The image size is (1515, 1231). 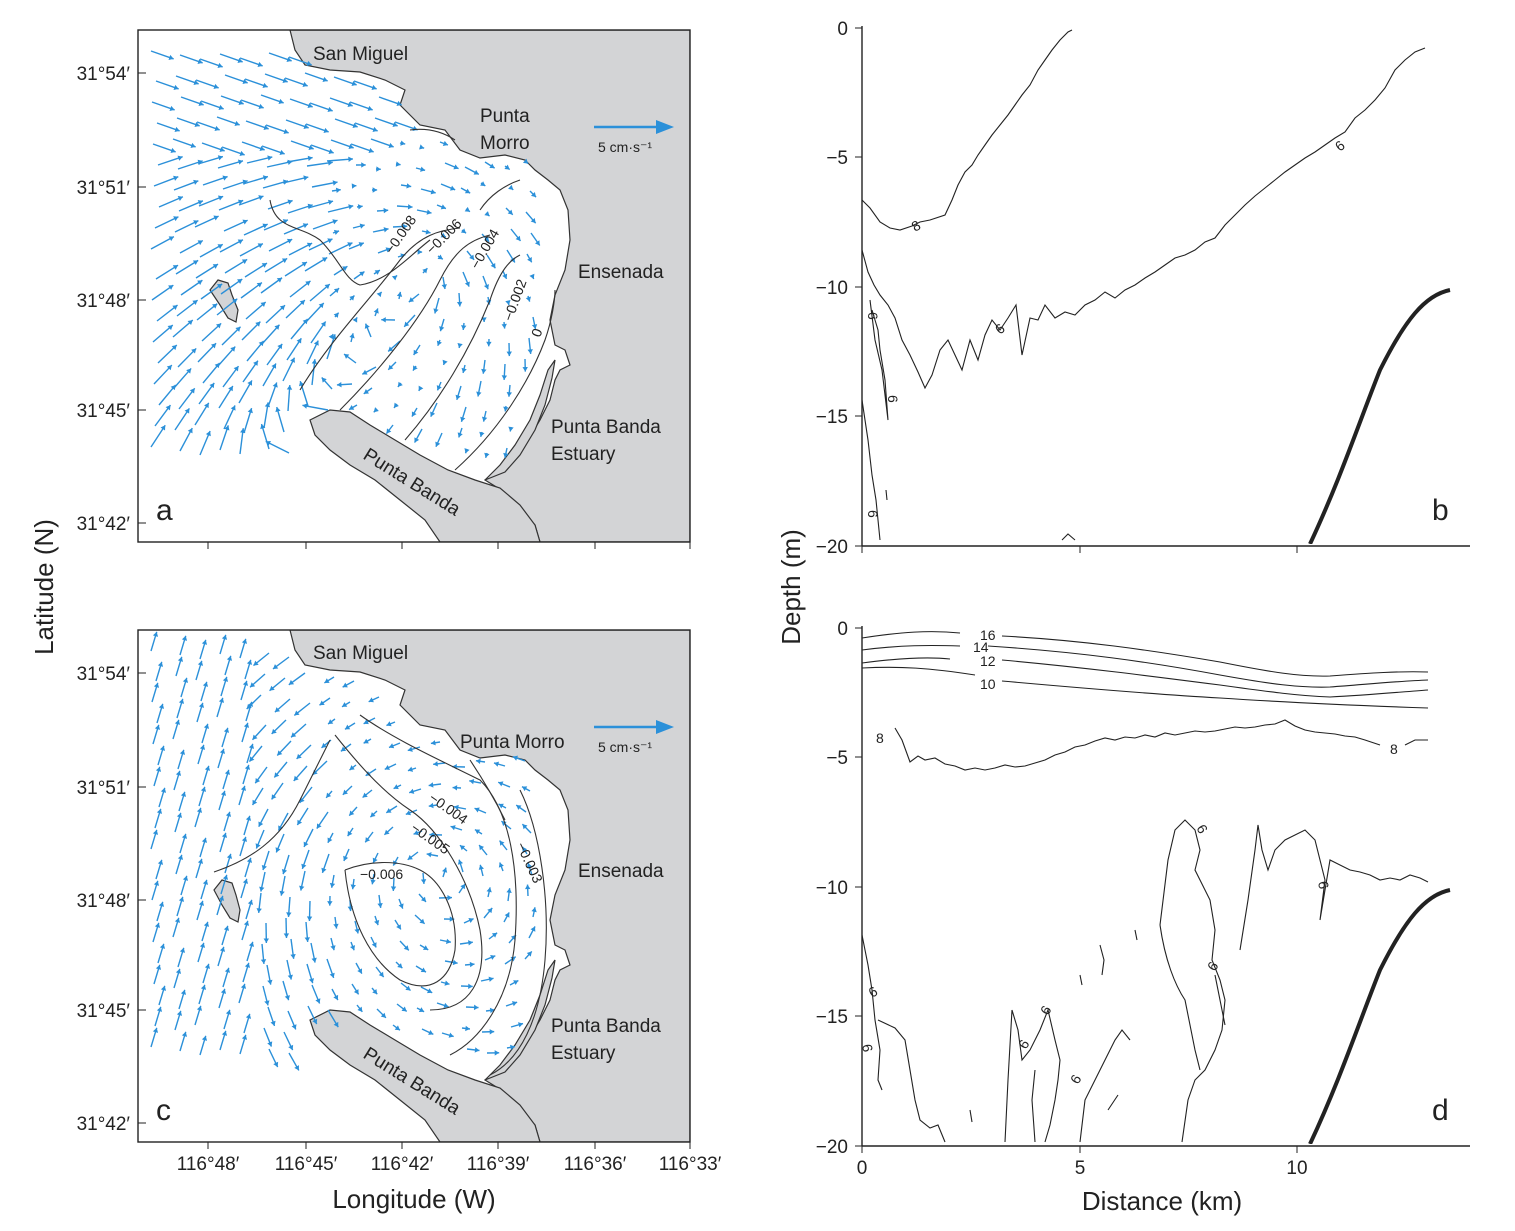 I want to click on lat-tick-a-0: 31°54′, so click(x=111, y=74).